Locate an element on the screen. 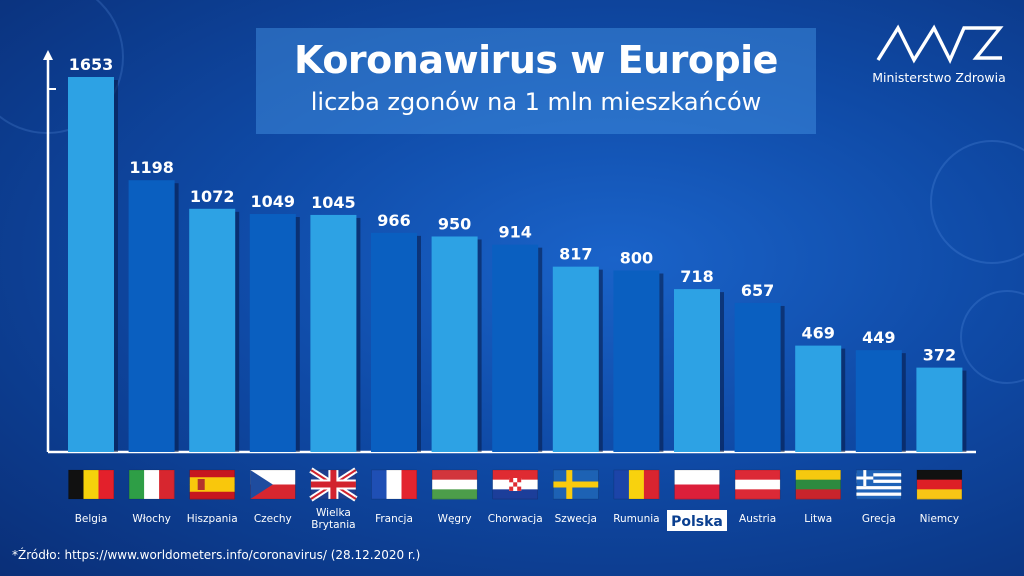 The height and width of the screenshot is (576, 1024). united-kingdom-flag-border is located at coordinates (333, 484).